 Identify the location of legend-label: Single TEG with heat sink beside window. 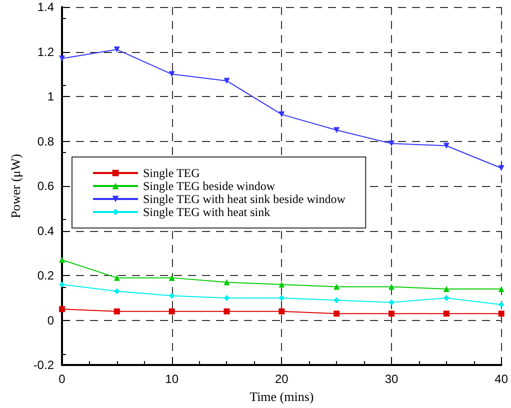
(244, 199).